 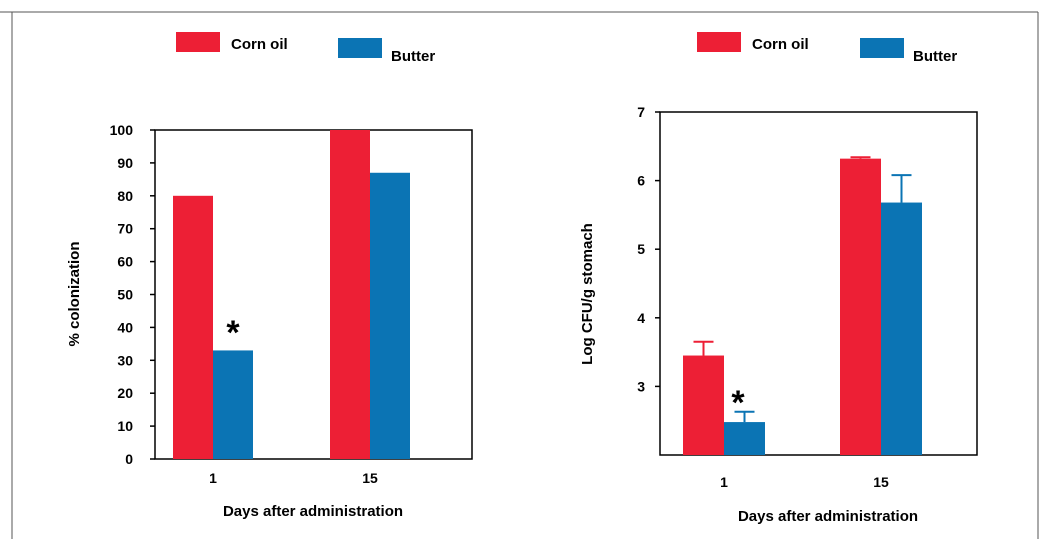 I want to click on y-tick-label: 4, so click(x=641, y=318).